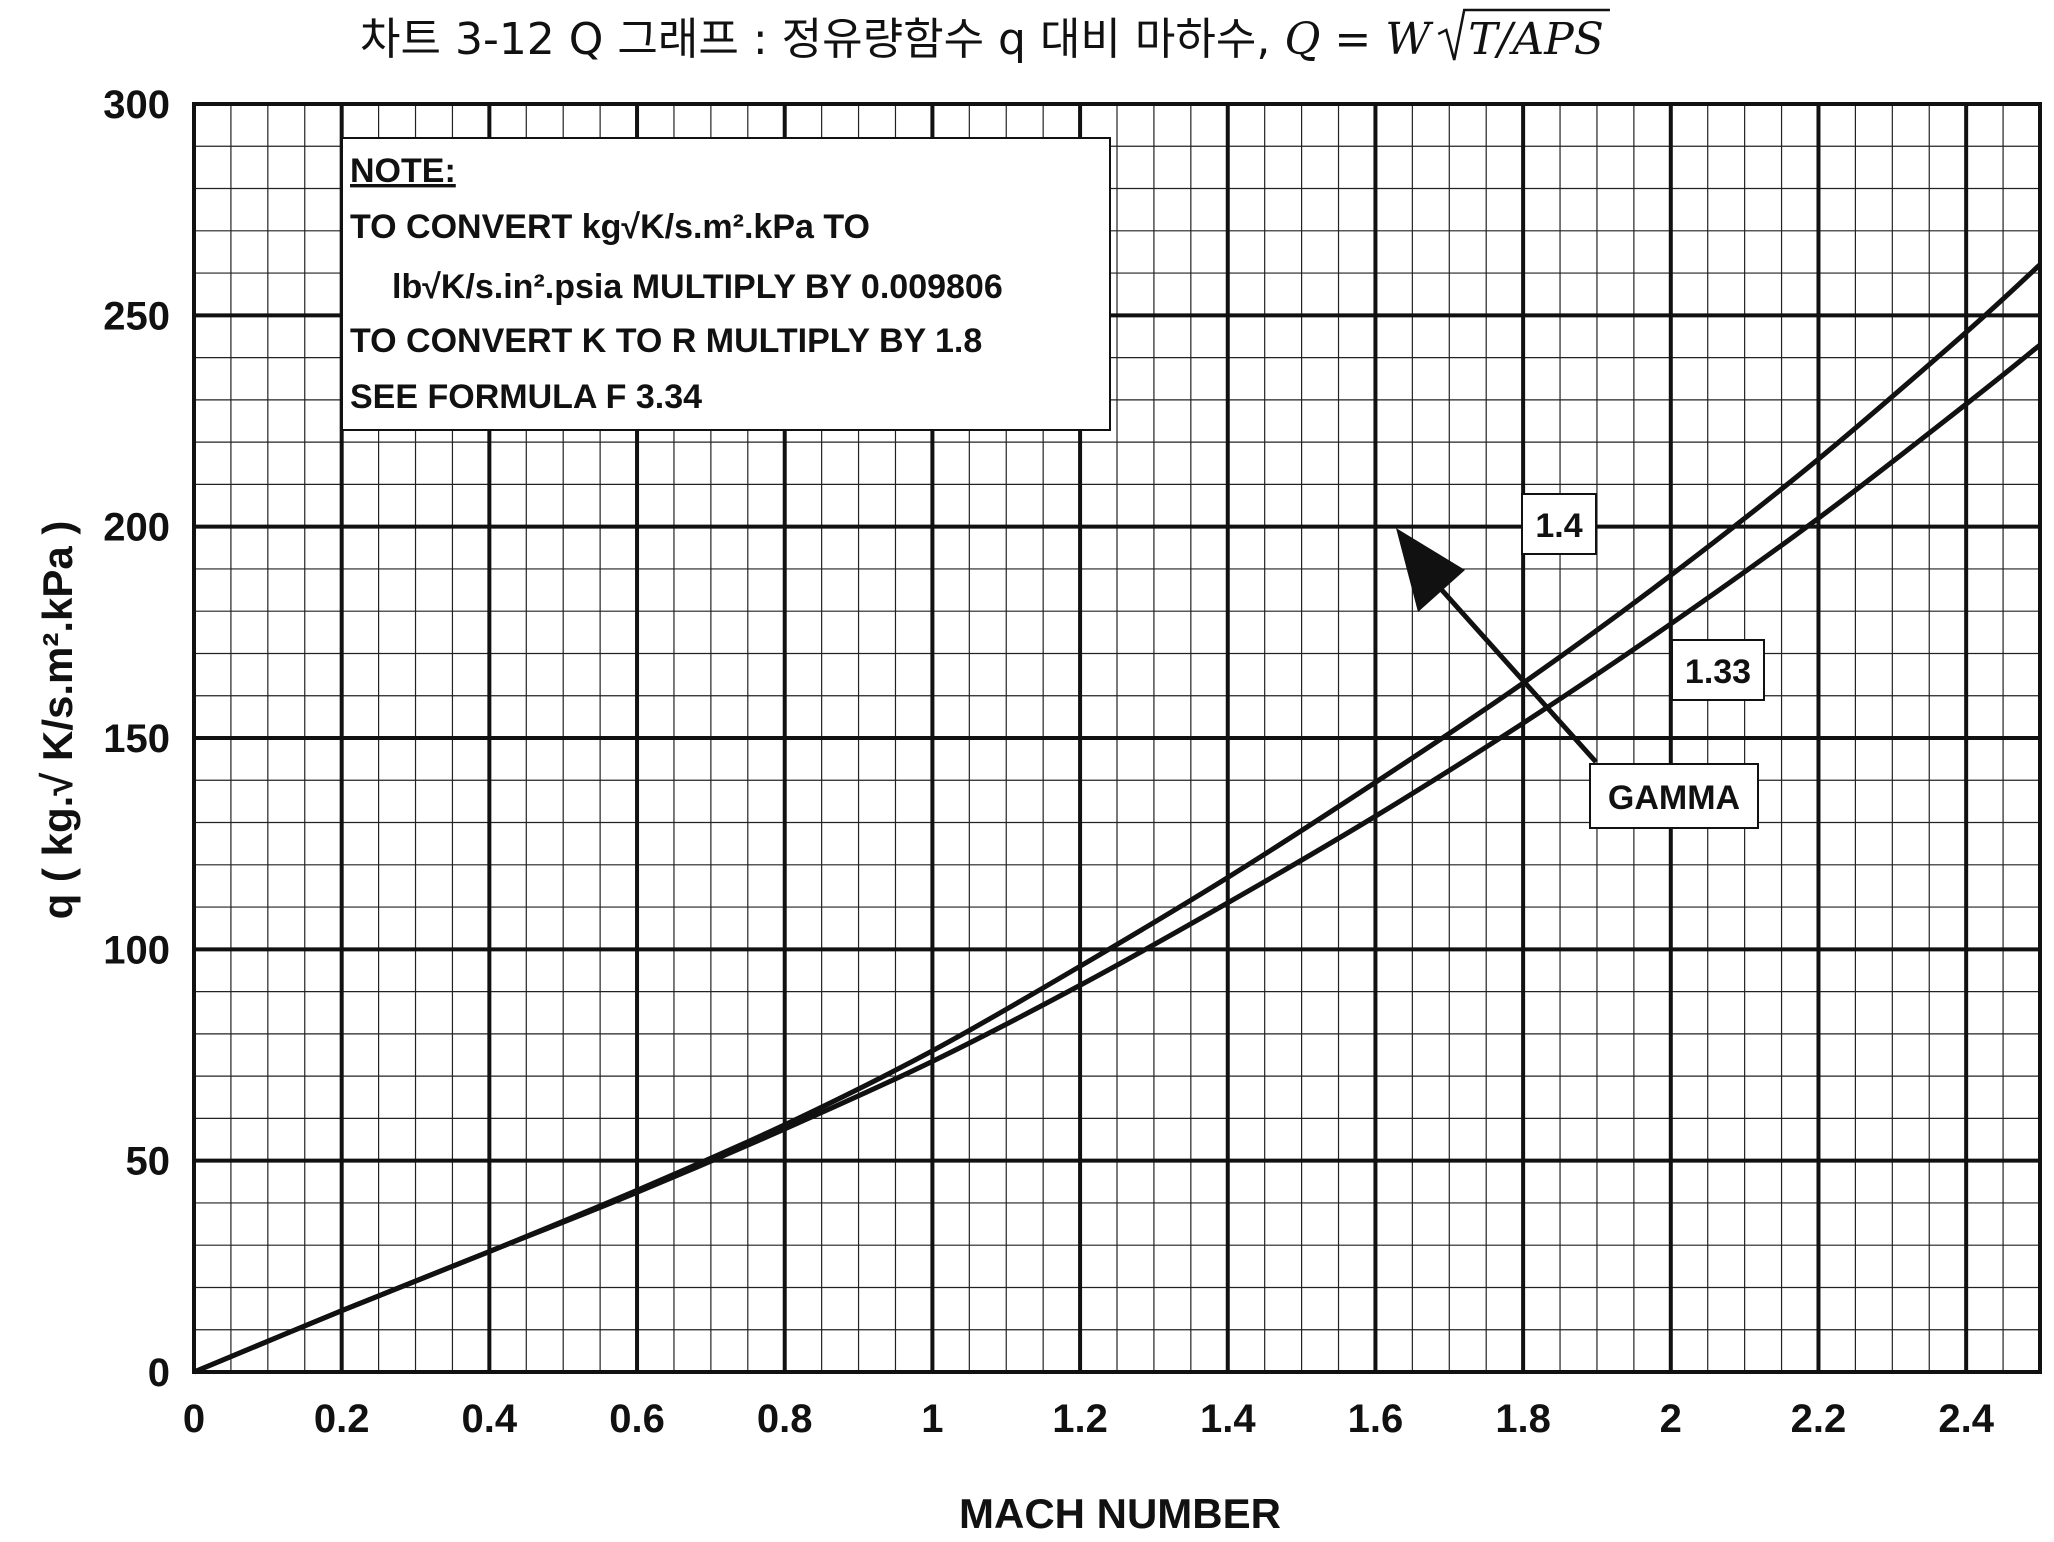 The height and width of the screenshot is (1542, 2054). I want to click on y-tick-label: 150, so click(136, 739).